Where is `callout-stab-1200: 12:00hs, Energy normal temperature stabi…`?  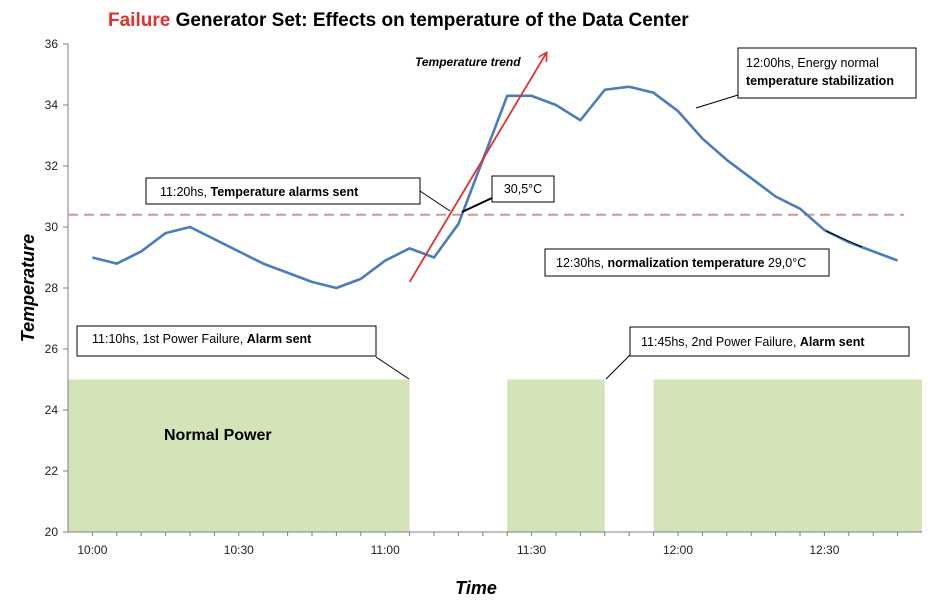
callout-stab-1200: 12:00hs, Energy normal temperature stabi… is located at coordinates (827, 73).